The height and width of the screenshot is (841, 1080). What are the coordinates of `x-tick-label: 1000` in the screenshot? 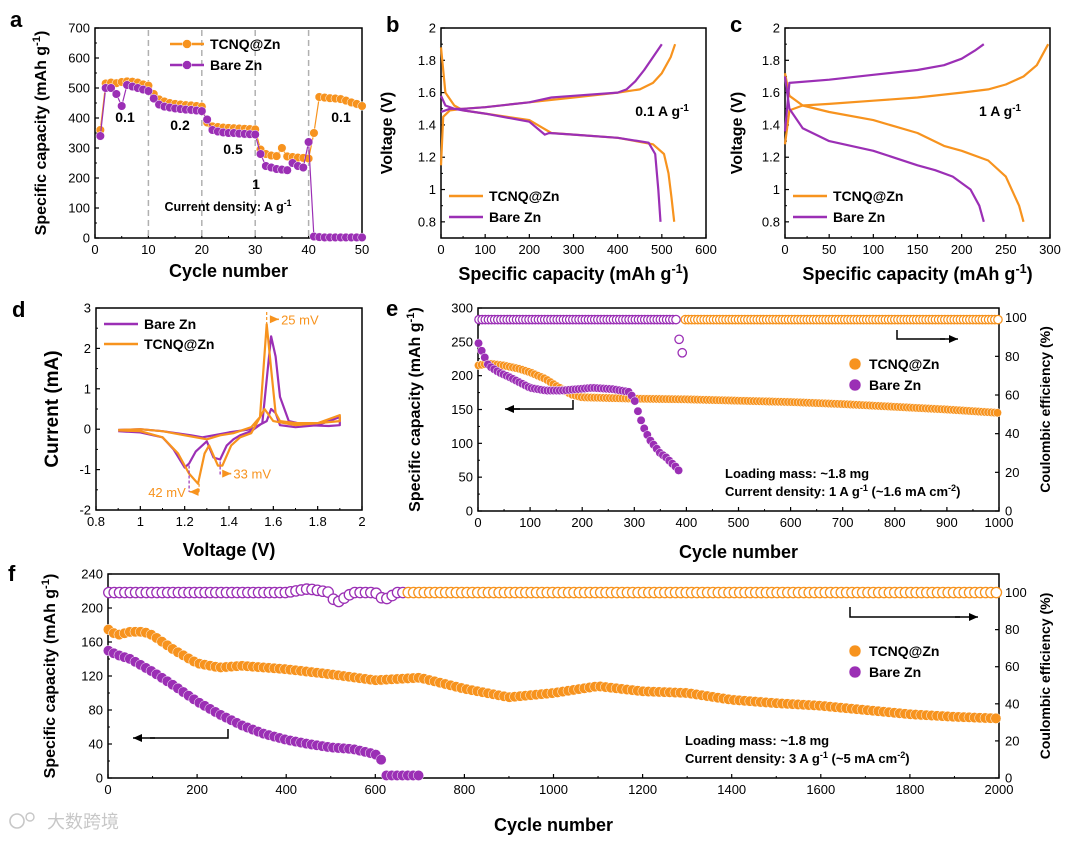 It's located at (999, 522).